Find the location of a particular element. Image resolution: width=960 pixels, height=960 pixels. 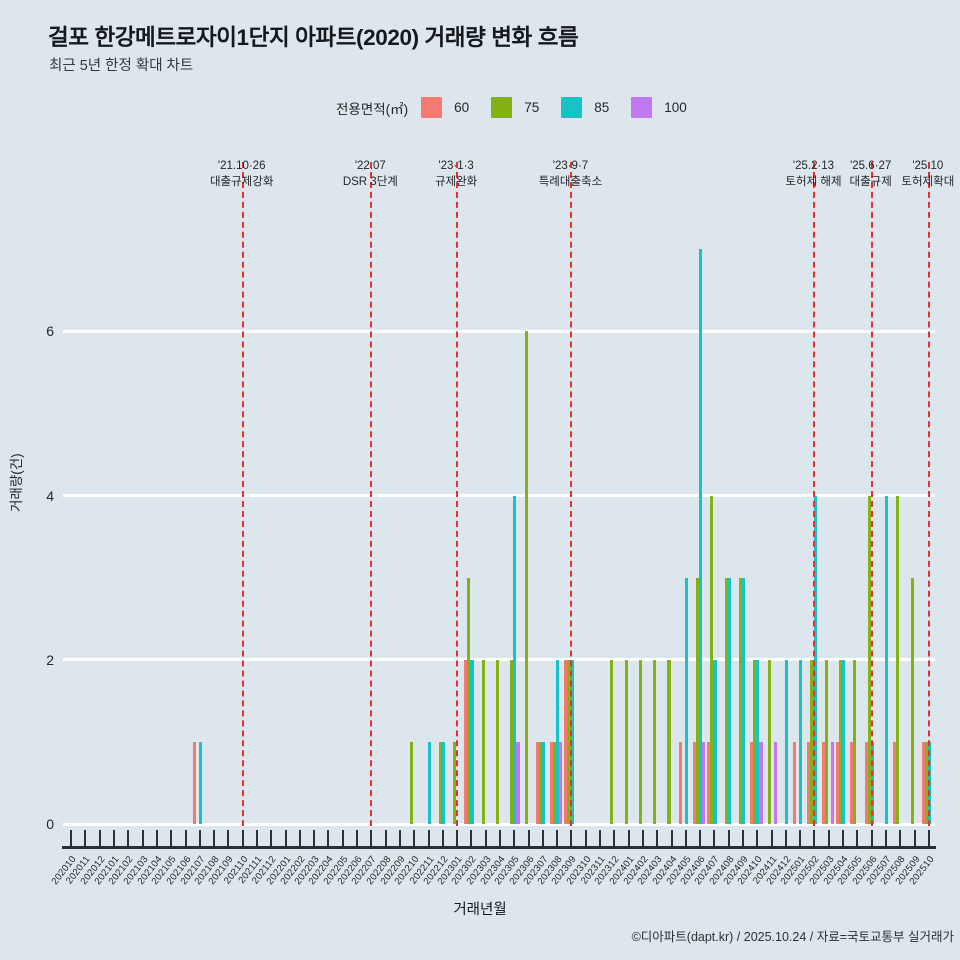

y-axis-tick-label: 2 is located at coordinates (50, 659).